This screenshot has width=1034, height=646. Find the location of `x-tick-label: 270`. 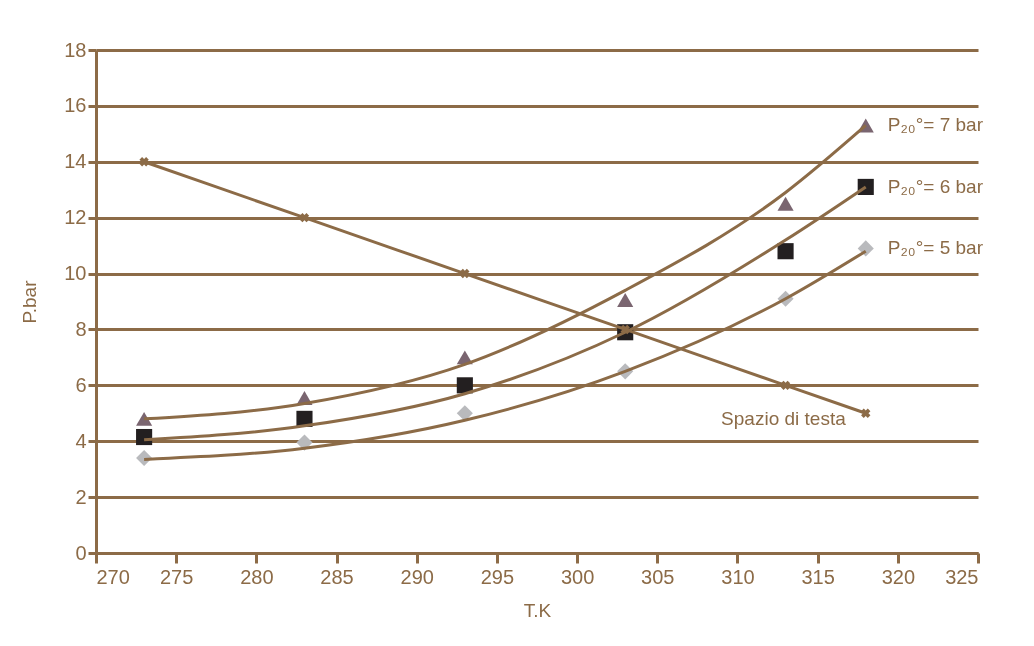

x-tick-label: 270 is located at coordinates (113, 576).